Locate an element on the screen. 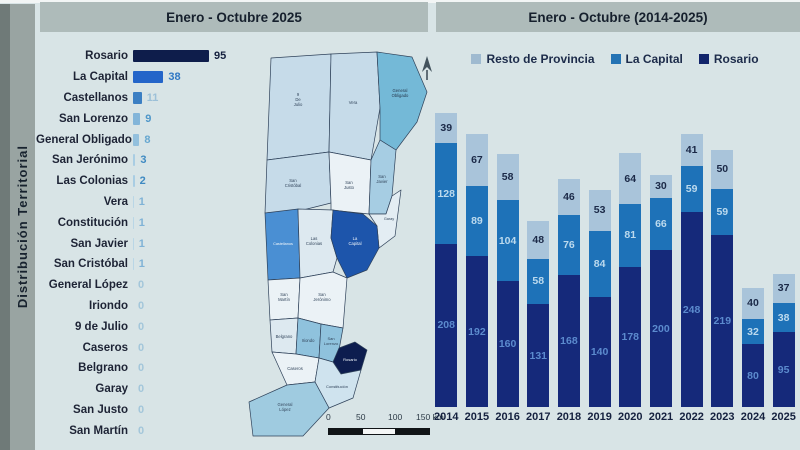 The image size is (800, 450). segment-la-capital: 84 is located at coordinates (599, 264).